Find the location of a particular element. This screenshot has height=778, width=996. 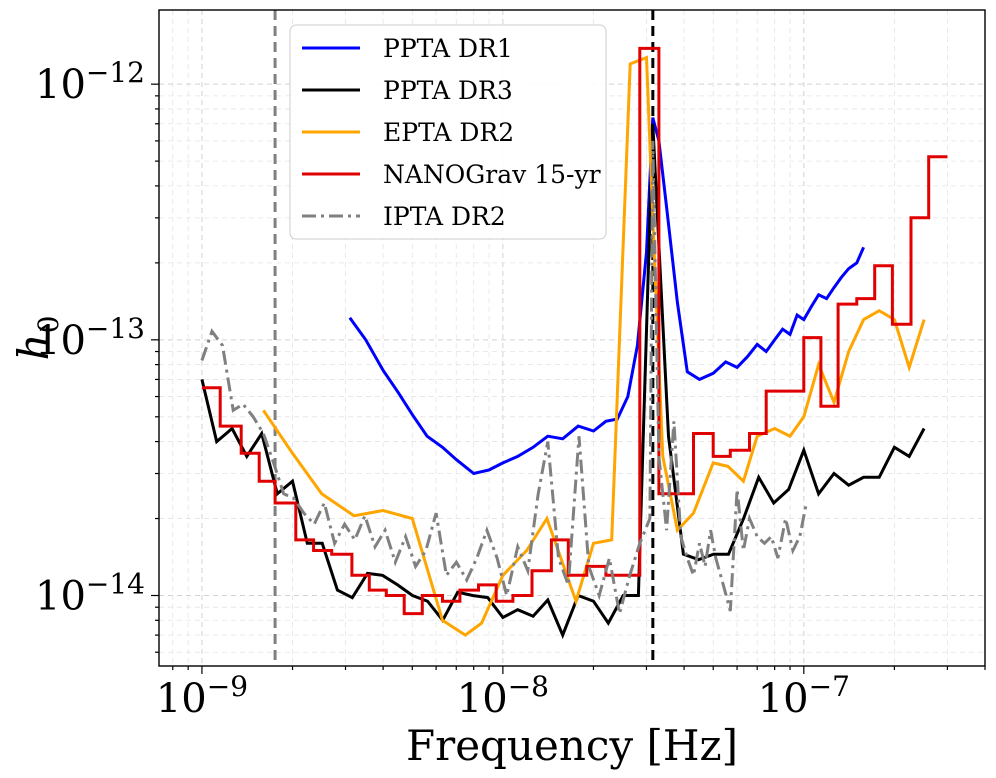

y-tick-label: 10−12 is located at coordinates (90, 82).